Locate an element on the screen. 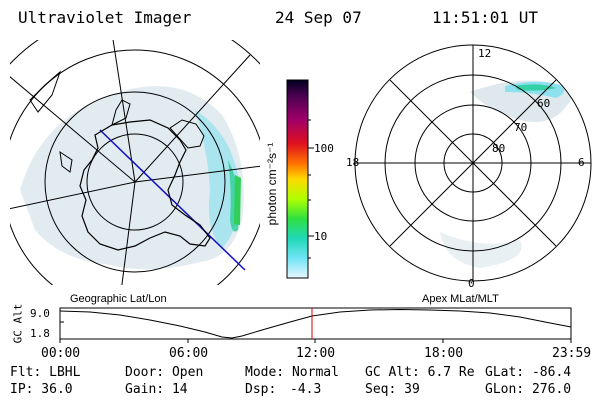 The height and width of the screenshot is (400, 600). info-glat: GLat: -86.4 is located at coordinates (528, 372).